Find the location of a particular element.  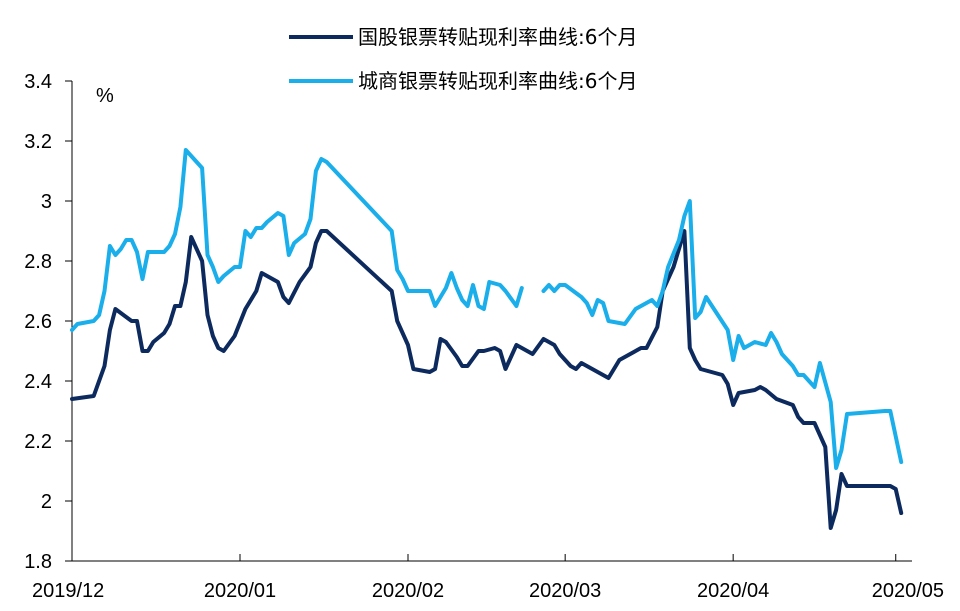

x-tick-label: 2020/02 is located at coordinates (408, 591).